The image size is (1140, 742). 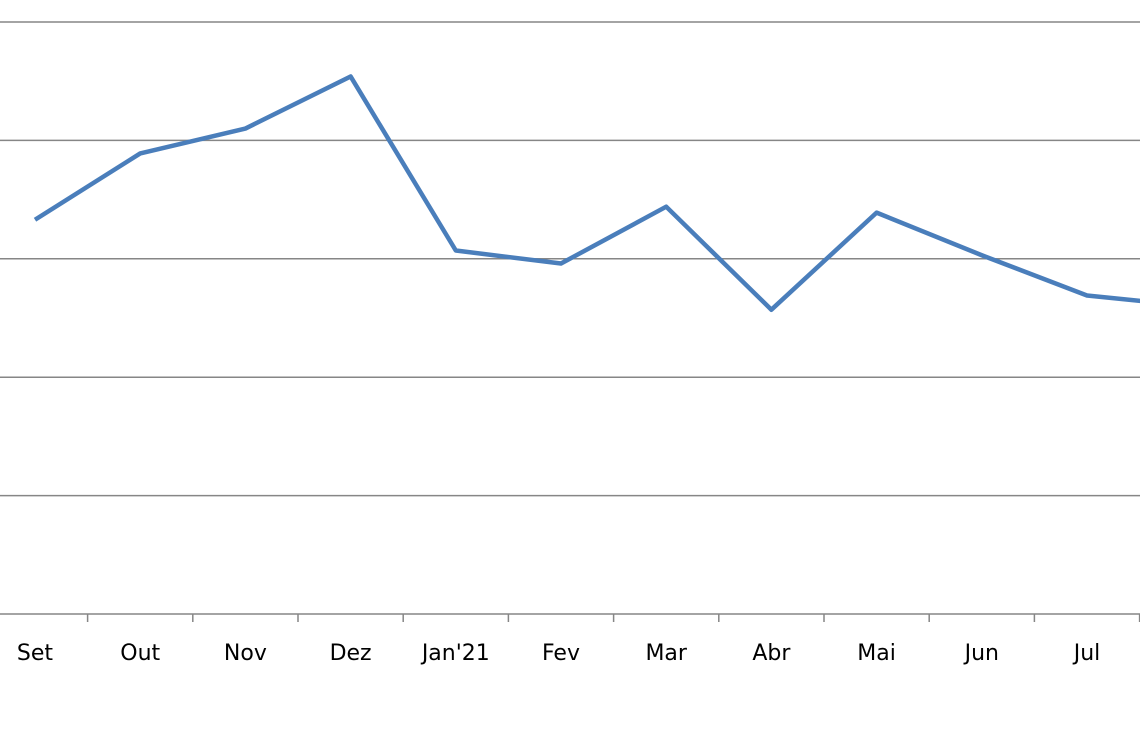 What do you see at coordinates (140, 653) in the screenshot?
I see `x-tick-label: Out` at bounding box center [140, 653].